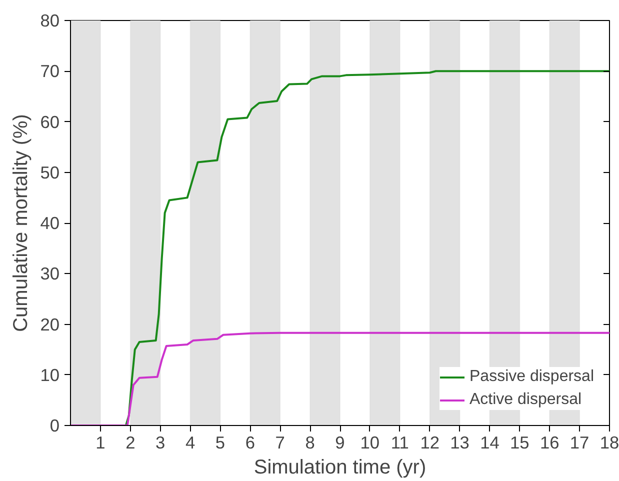 Image resolution: width=619 pixels, height=481 pixels. I want to click on x-tick-label: 4, so click(190, 442).